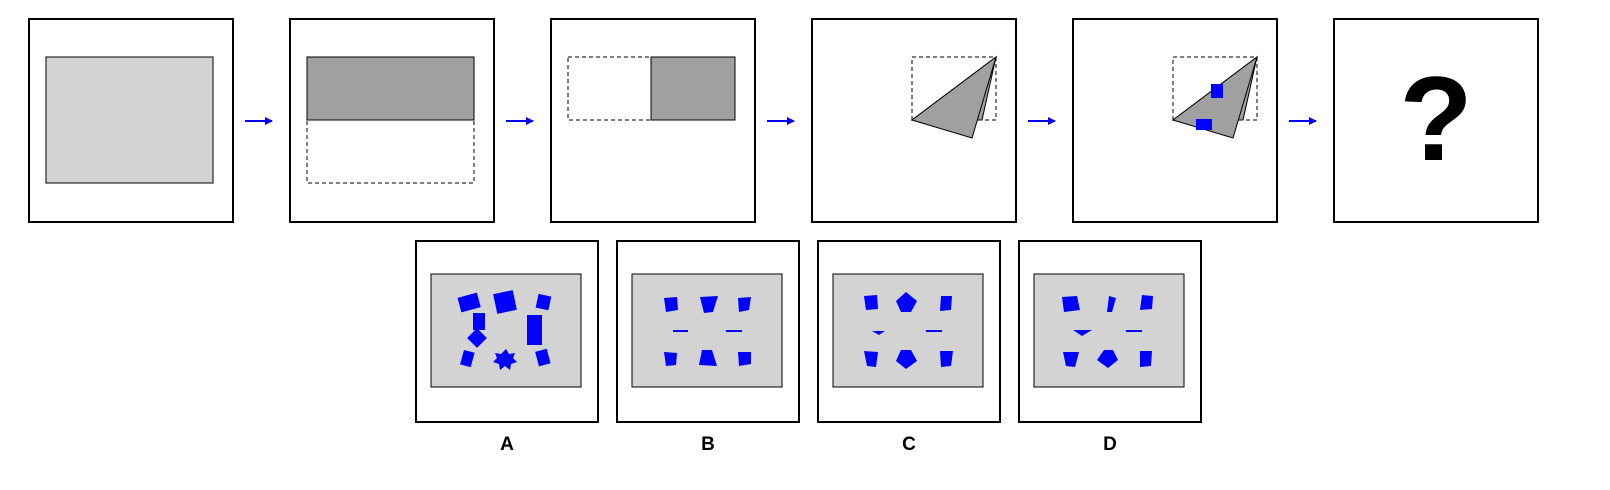  Describe the element at coordinates (909, 444) in the screenshot. I see `option-c-label: C` at that location.